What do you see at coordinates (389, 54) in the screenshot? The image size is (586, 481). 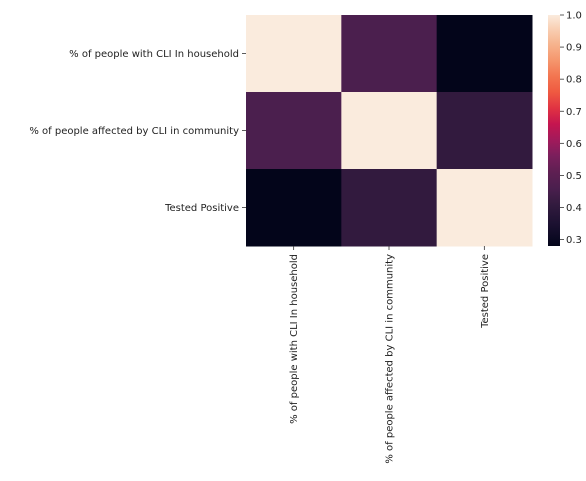 I see `heatmap-cell-r0-c1` at bounding box center [389, 54].